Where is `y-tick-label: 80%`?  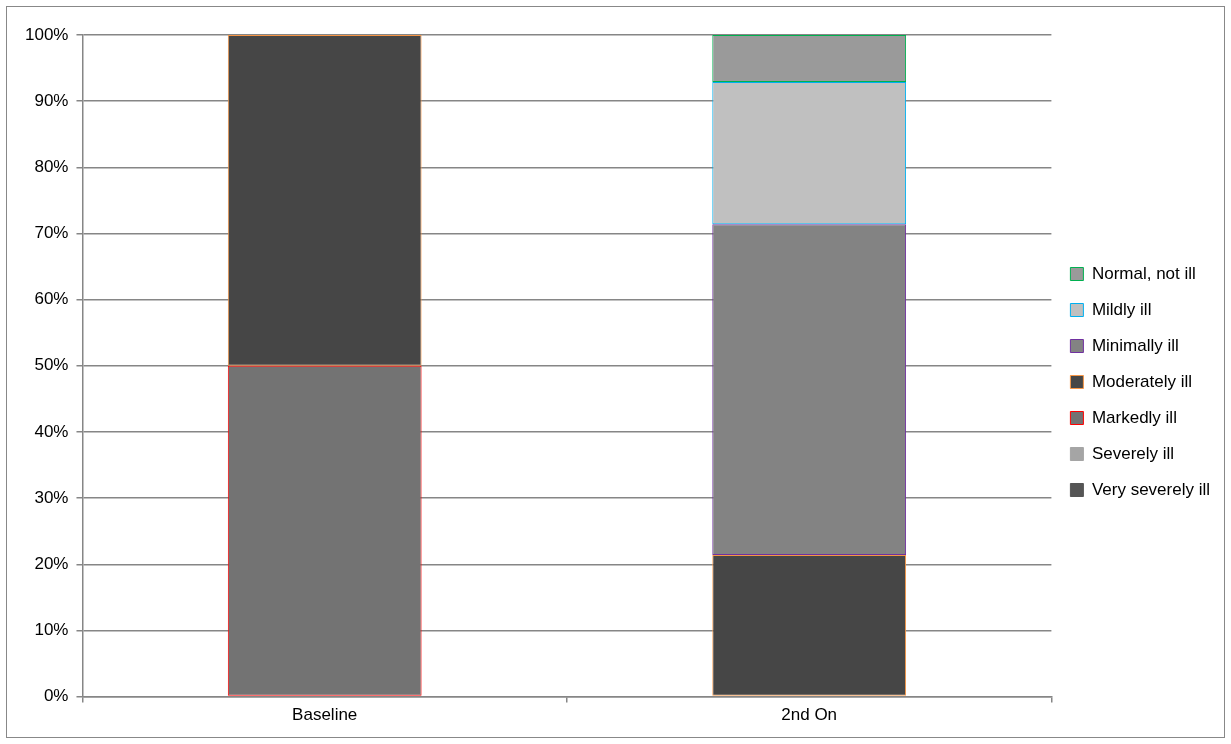
y-tick-label: 80% is located at coordinates (51, 167).